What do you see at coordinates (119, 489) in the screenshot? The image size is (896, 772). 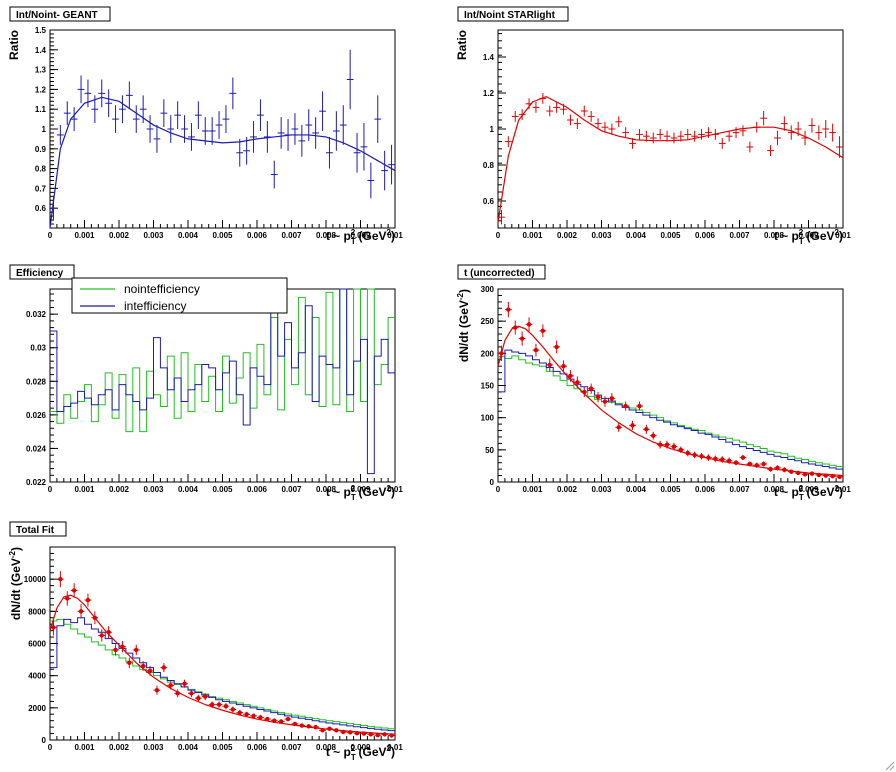 I see `x-tick-label: 0.002` at bounding box center [119, 489].